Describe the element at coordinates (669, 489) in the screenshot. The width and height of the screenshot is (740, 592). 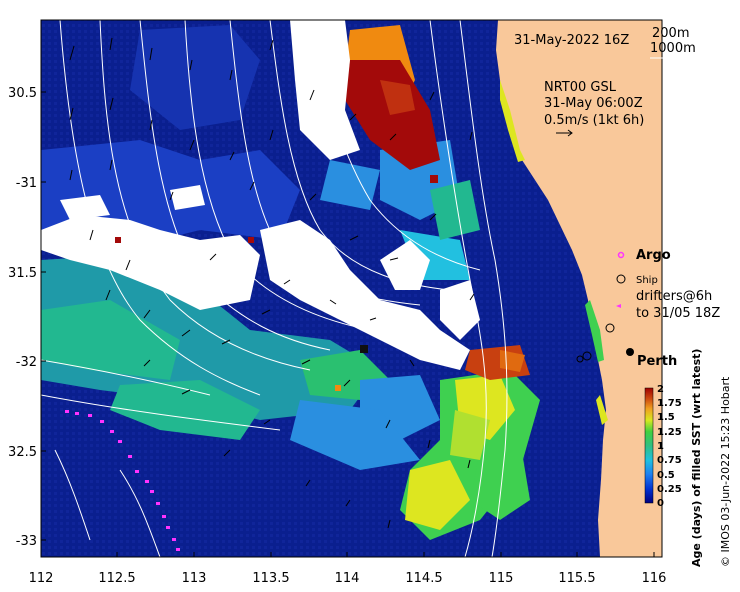
I see `colorbar-tick-0-25: 0.25` at that location.